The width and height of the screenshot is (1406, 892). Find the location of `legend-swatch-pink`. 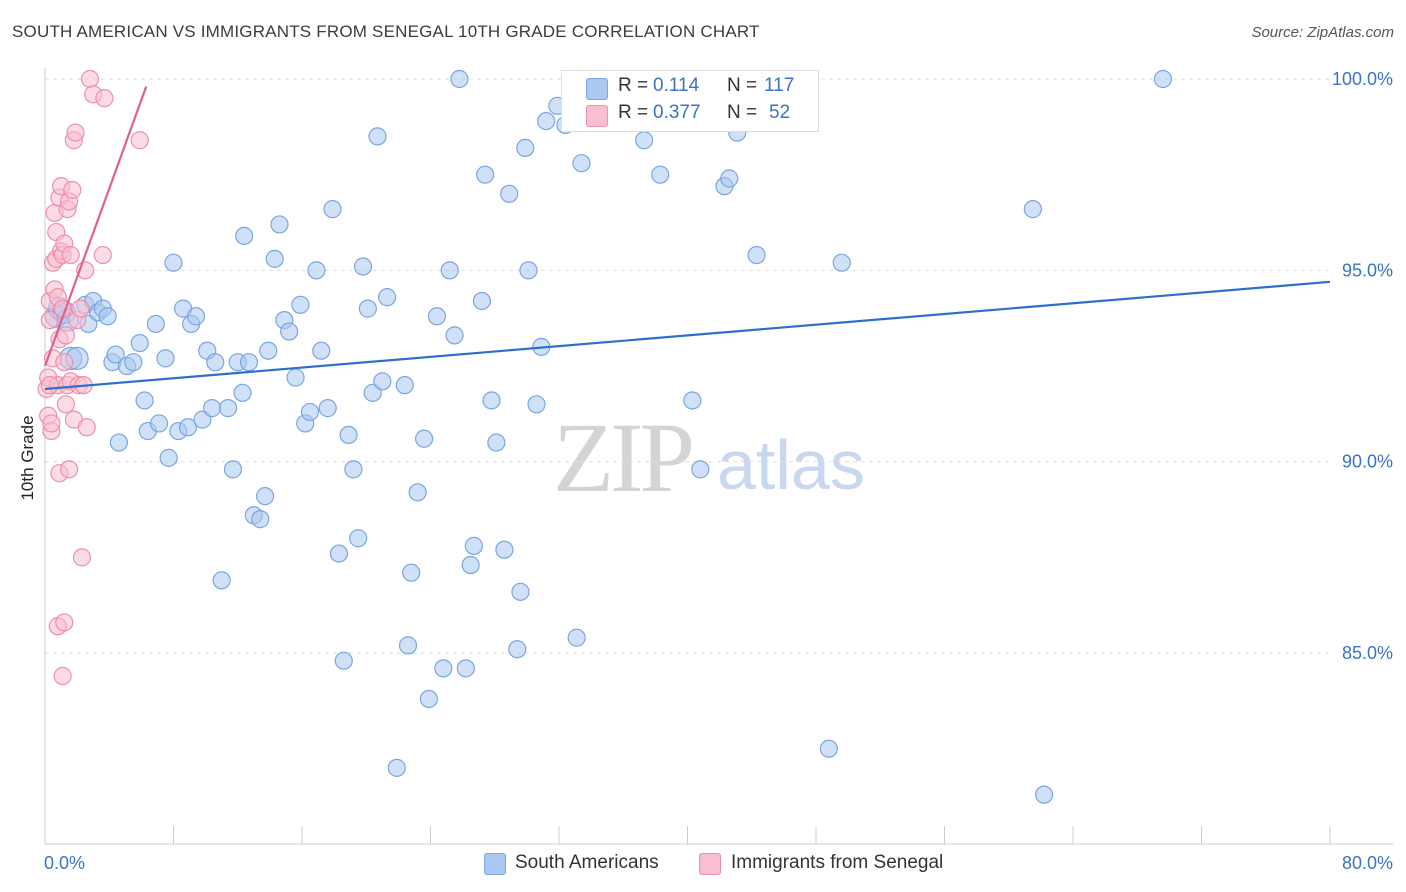

legend-swatch-pink is located at coordinates (597, 116).